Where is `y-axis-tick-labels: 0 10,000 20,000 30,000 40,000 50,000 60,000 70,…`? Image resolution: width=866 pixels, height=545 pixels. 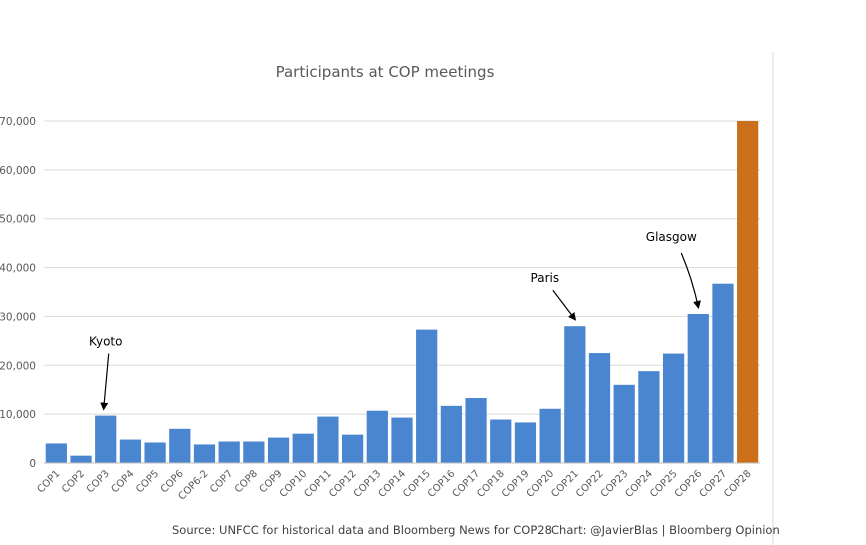
y-axis-tick-labels: 0 10,000 20,000 30,000 40,000 50,000 60,000 70,… is located at coordinates (18, 293).